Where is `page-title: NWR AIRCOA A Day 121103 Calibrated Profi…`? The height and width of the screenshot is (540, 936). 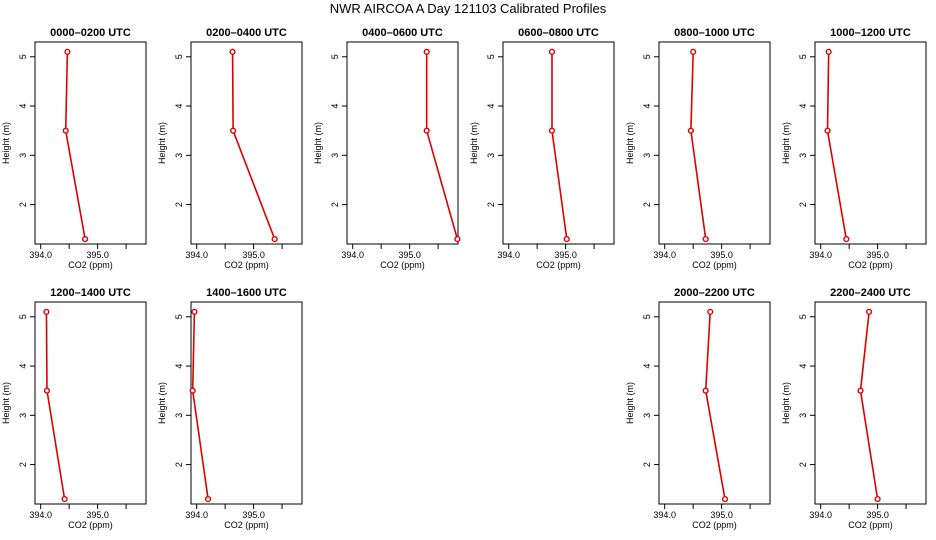 page-title: NWR AIRCOA A Day 121103 Calibrated Profi… is located at coordinates (468, 8).